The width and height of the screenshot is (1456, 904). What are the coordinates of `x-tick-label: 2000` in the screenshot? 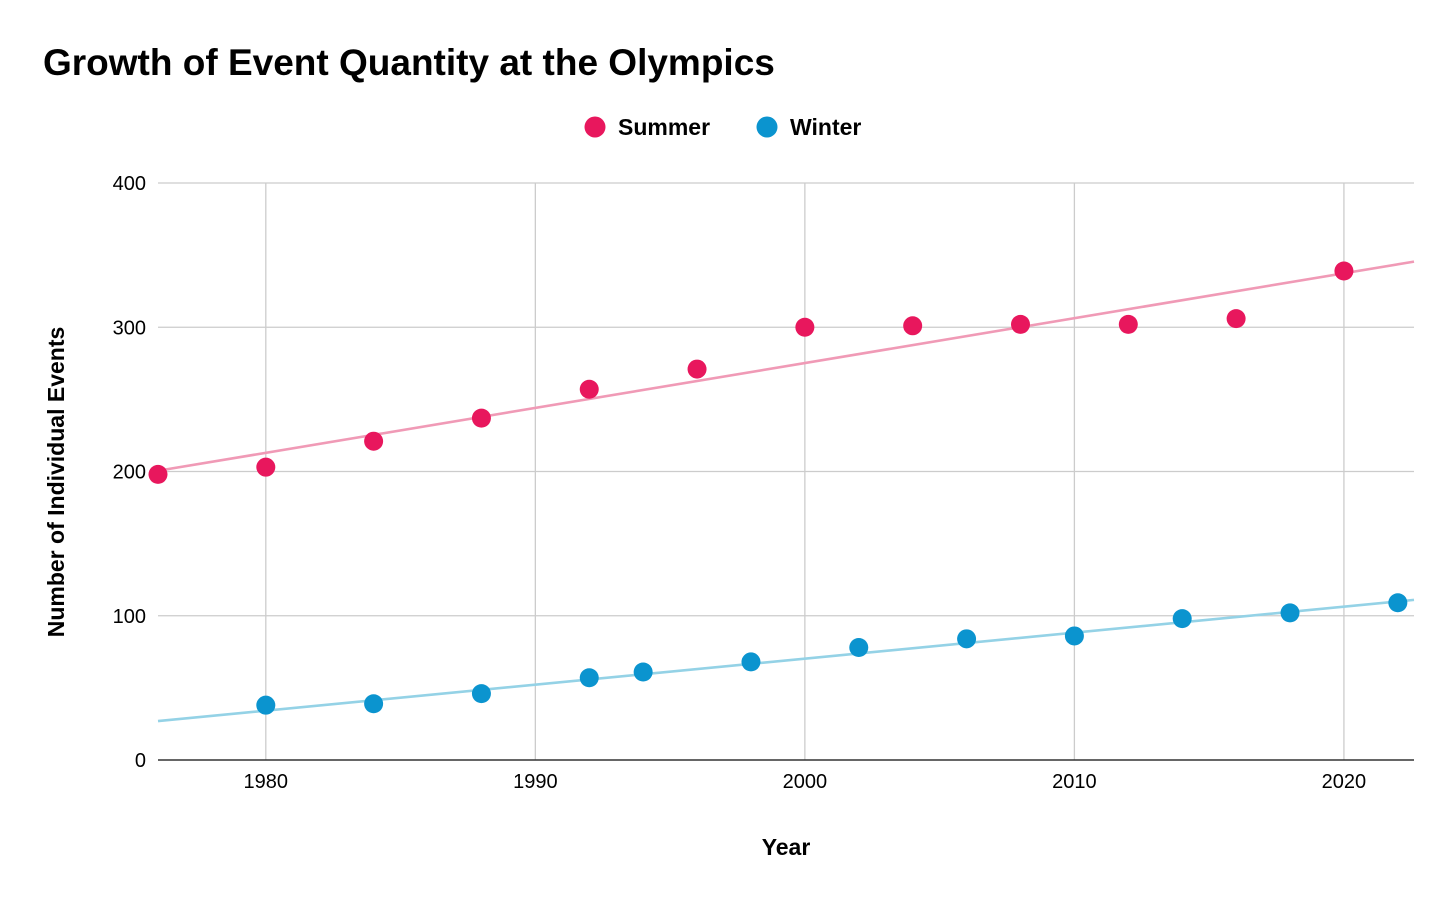 It's located at (805, 782).